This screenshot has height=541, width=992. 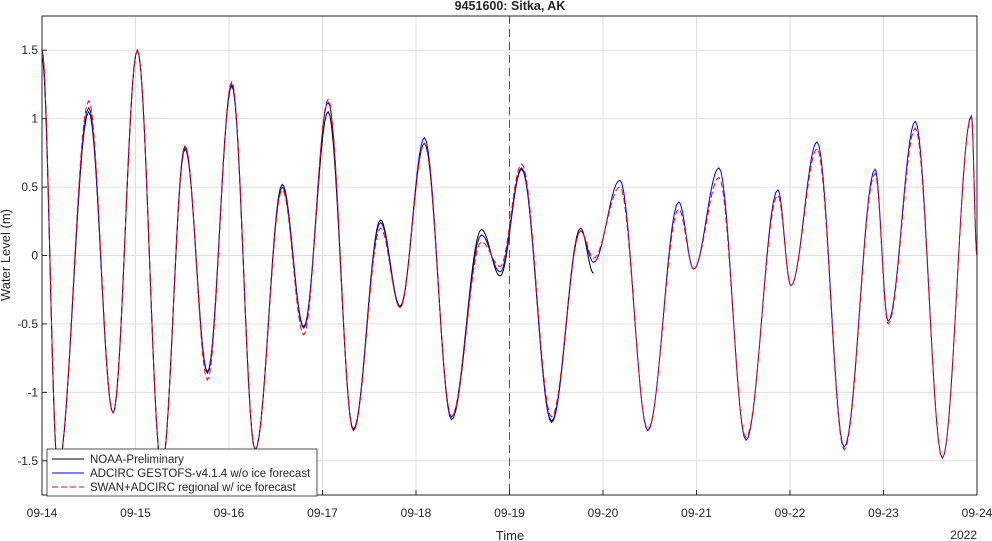 I want to click on x-axis-label: Time, so click(x=510, y=534).